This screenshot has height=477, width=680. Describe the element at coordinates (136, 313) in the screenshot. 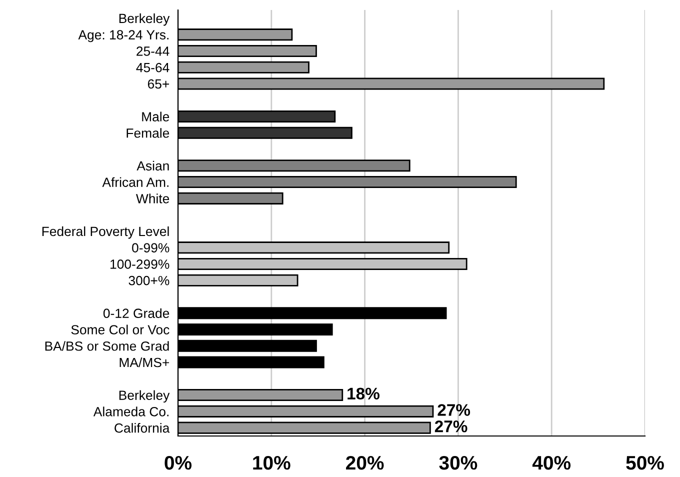

I see `y-tick-label: 0-12 Grade` at that location.